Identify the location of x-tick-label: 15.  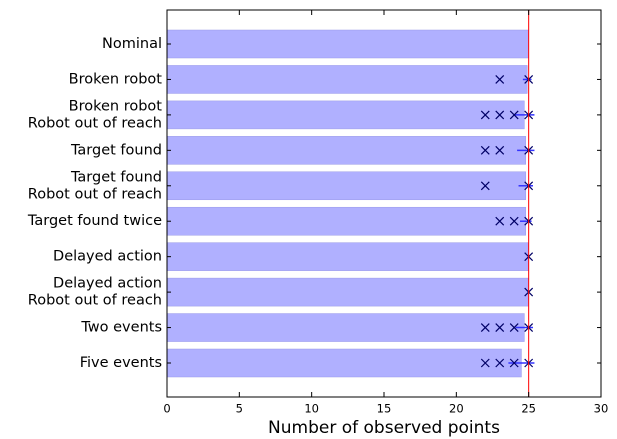
(384, 409).